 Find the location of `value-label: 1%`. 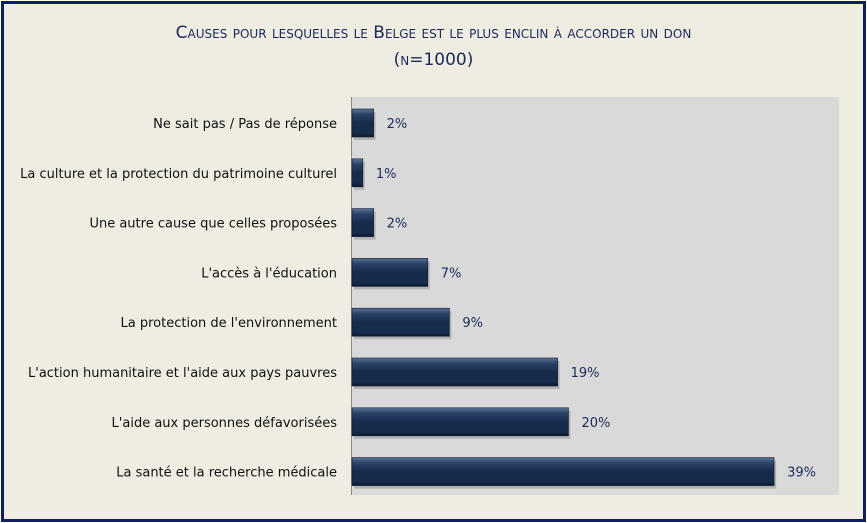

value-label: 1% is located at coordinates (386, 174).